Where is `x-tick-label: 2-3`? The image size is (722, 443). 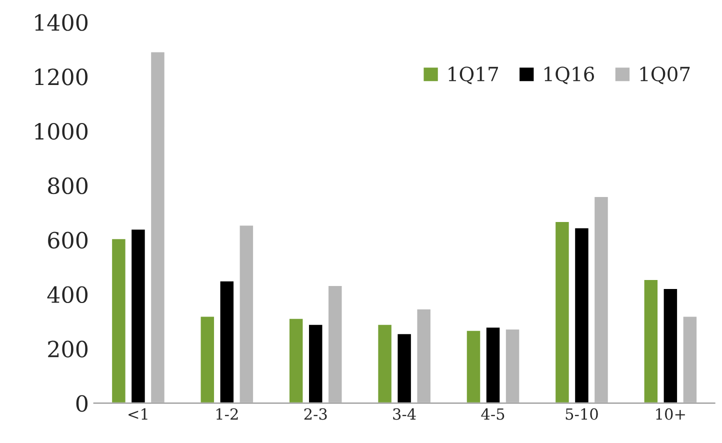
x-tick-label: 2-3 is located at coordinates (315, 414).